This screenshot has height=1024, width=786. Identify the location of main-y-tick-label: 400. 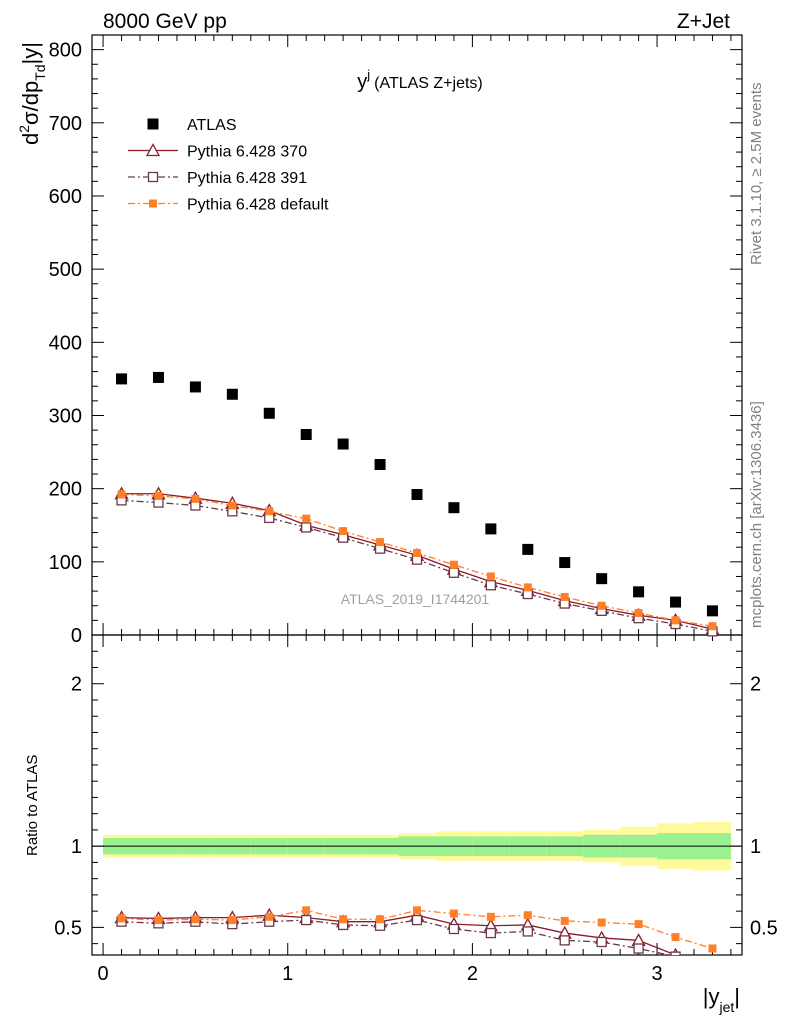
(65, 343).